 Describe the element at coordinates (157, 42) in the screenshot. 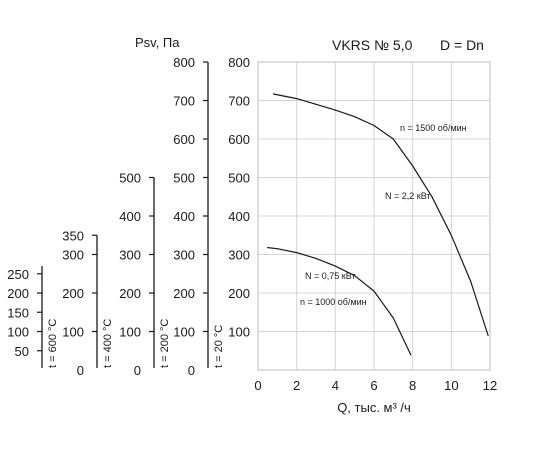

I see `y-axis-label: Psv, Па` at that location.